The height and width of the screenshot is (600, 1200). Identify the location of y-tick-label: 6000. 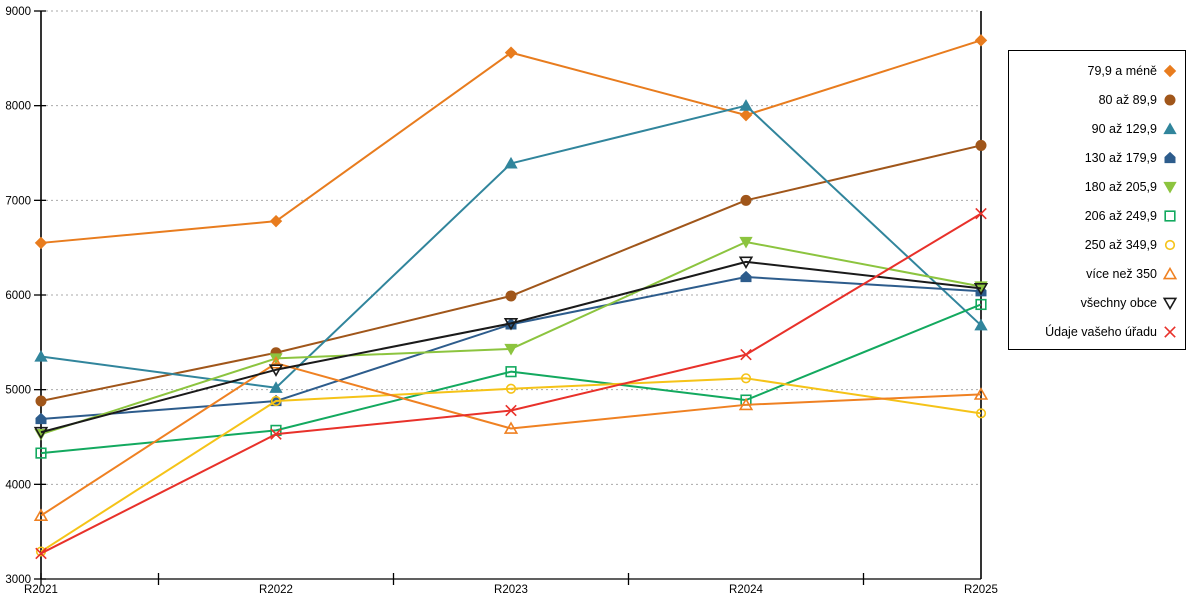
(18, 296).